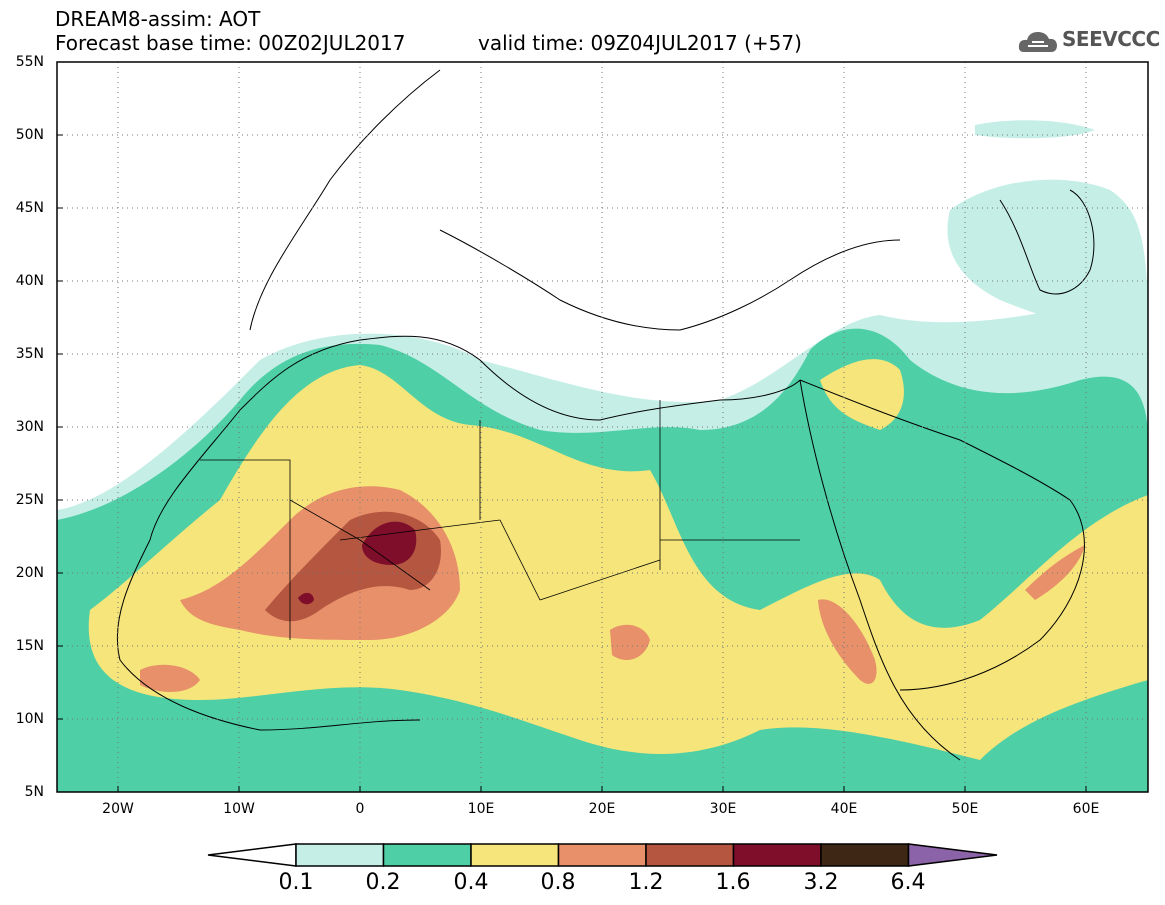 The image size is (1165, 905). What do you see at coordinates (170, 678) in the screenshot?
I see `aot-level-0-8-west` at bounding box center [170, 678].